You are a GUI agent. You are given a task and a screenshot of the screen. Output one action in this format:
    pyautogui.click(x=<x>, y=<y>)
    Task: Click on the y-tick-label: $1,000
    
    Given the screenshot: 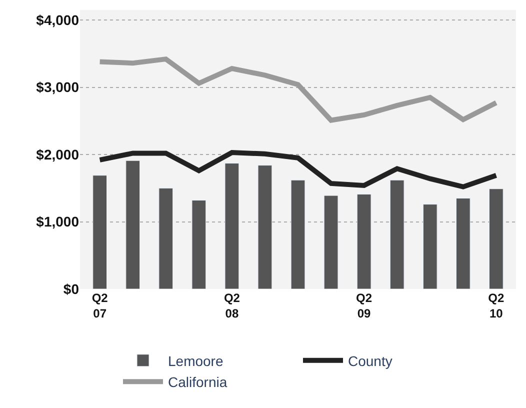 What is the action you would take?
    pyautogui.click(x=58, y=222)
    